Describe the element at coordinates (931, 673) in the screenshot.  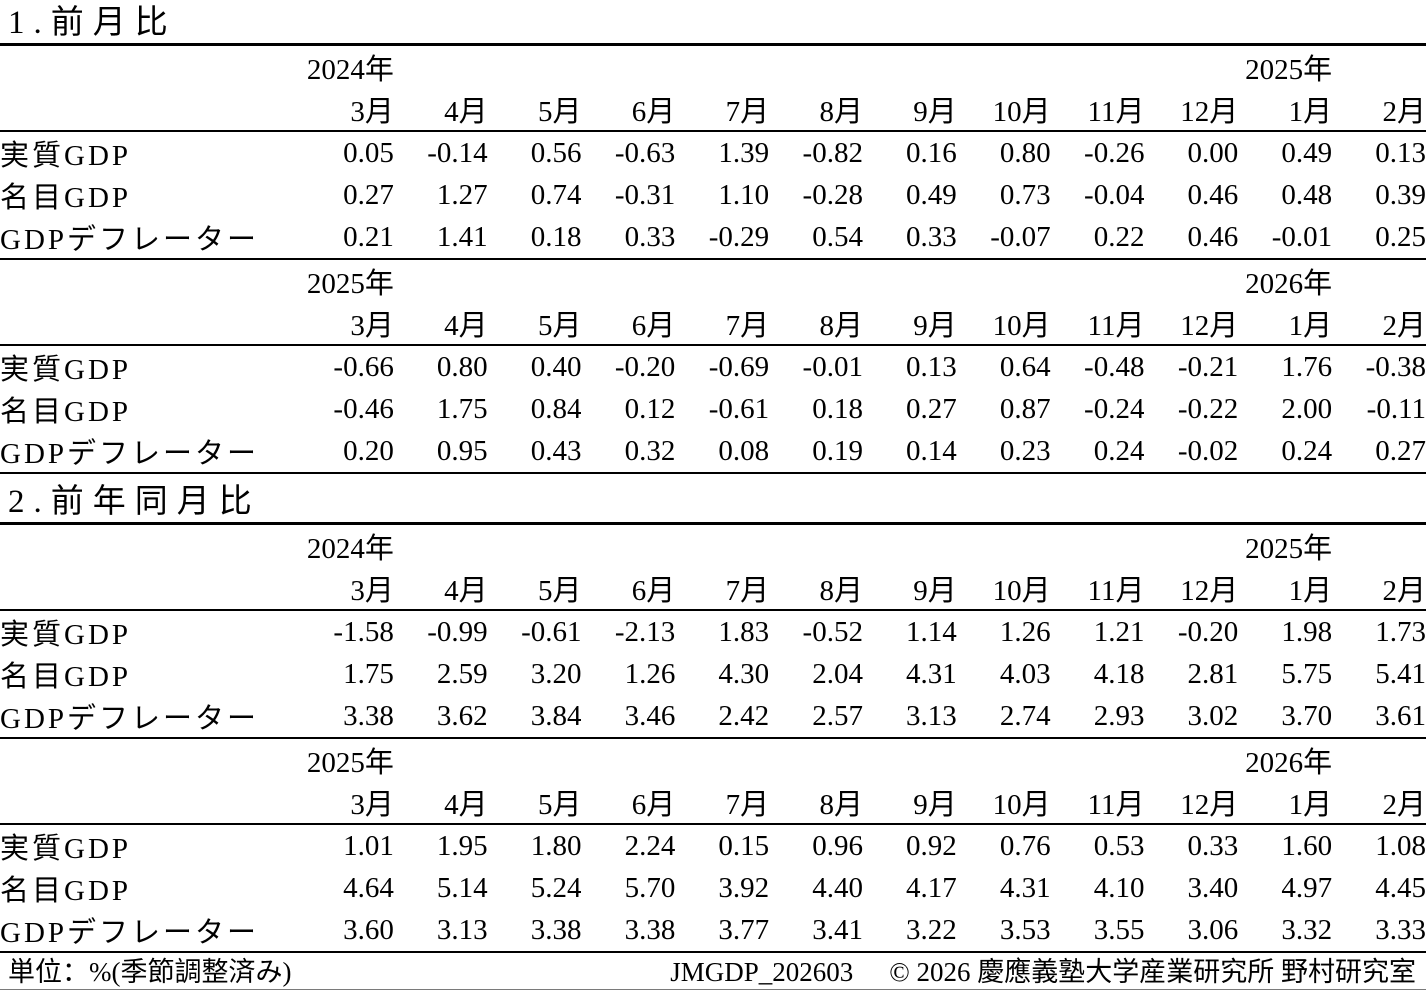
I see `value-cell: 4.31` at that location.